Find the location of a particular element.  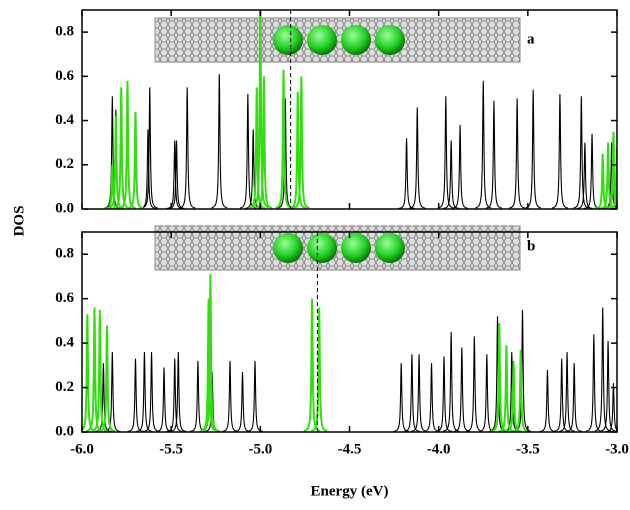

x-tick-label: -3.5 is located at coordinates (528, 449).